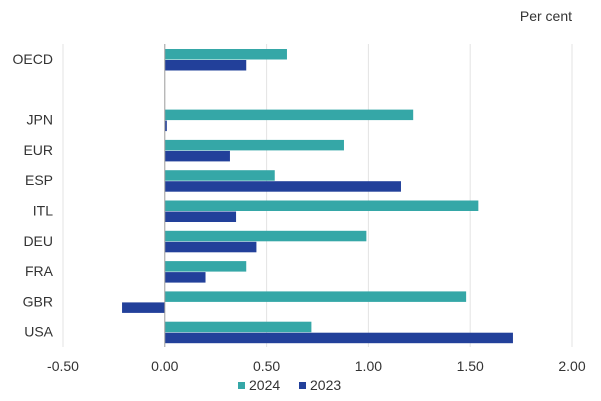  What do you see at coordinates (63, 366) in the screenshot?
I see `x-tick-label: -0.50` at bounding box center [63, 366].